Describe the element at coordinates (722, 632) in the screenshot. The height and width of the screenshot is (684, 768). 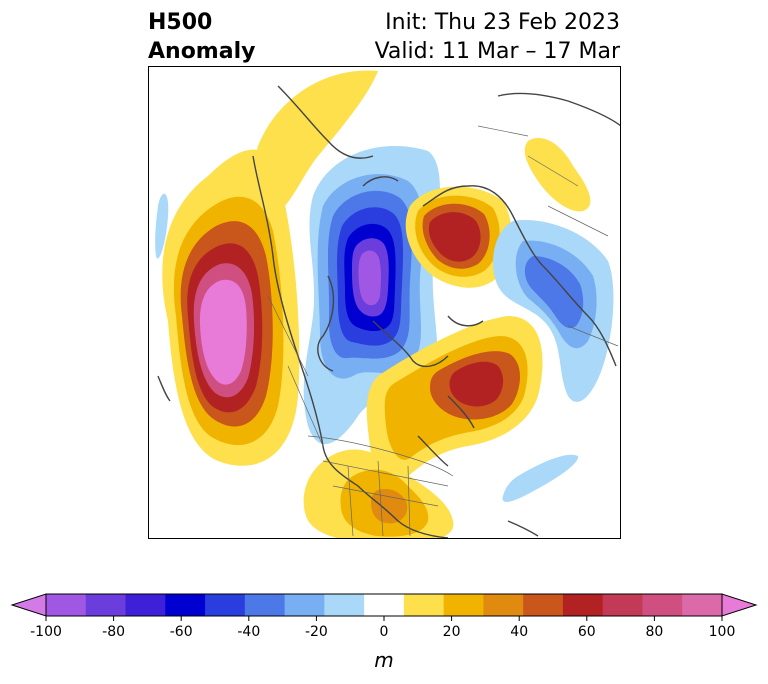
I see `colorbar-tick-label: 100` at that location.